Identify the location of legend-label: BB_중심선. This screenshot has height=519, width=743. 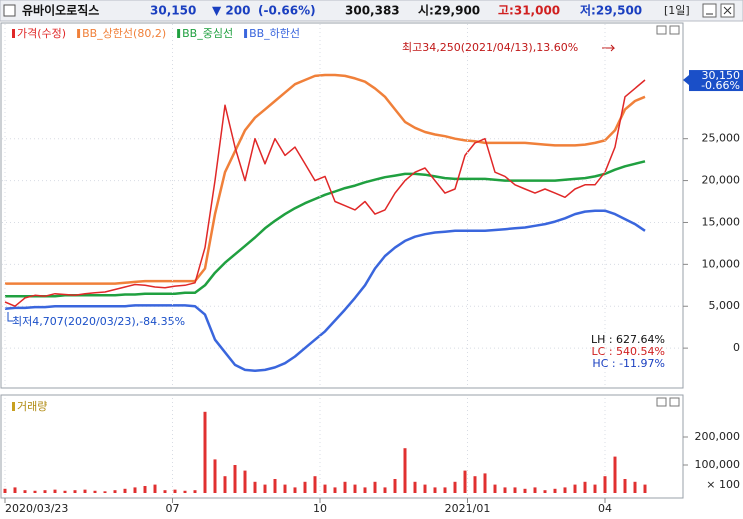
(207, 33).